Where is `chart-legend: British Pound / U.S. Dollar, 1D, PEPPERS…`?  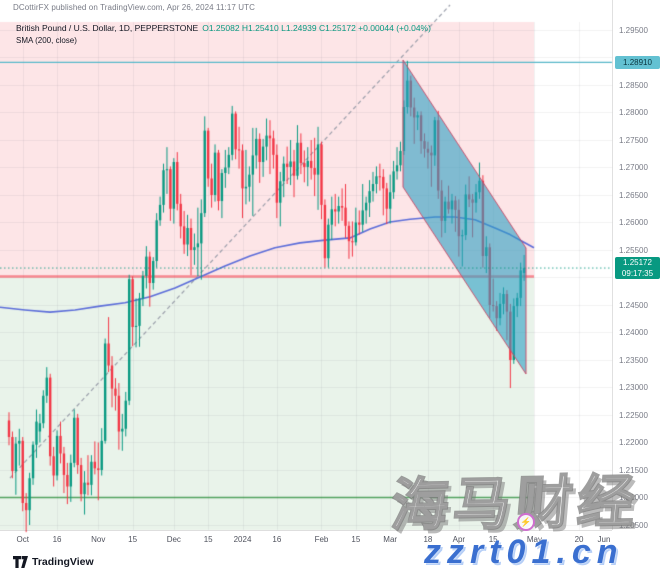
chart-legend: British Pound / U.S. Dollar, 1D, PEPPERS… is located at coordinates (223, 34).